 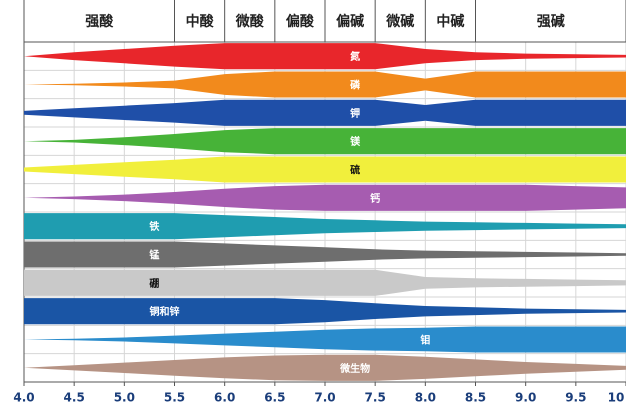 I want to click on band-label: 钼, so click(x=425, y=340).